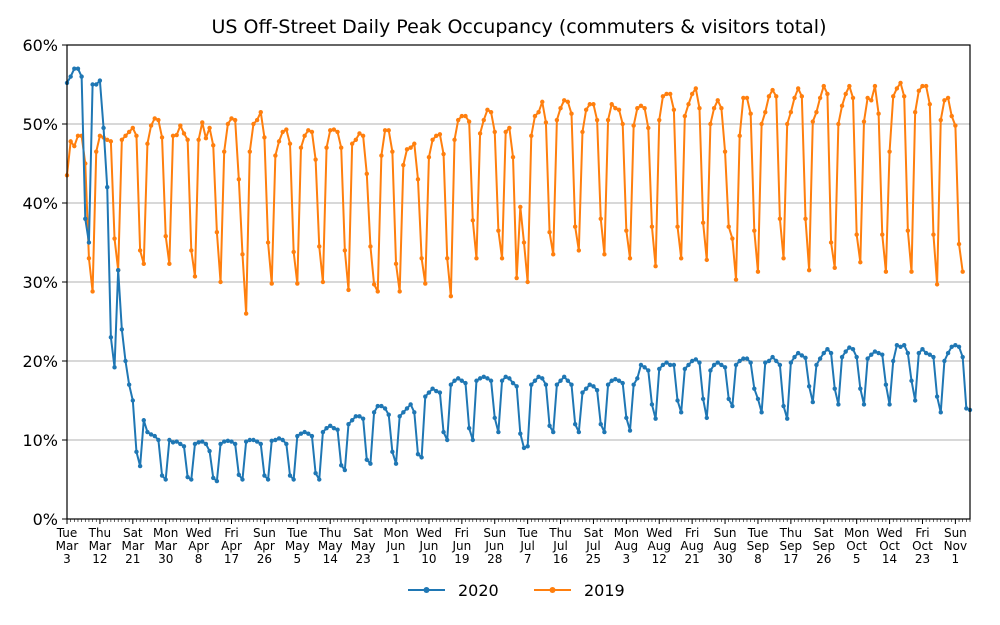 This screenshot has width=1000, height=625. I want to click on legend-item: 2019, so click(579, 590).